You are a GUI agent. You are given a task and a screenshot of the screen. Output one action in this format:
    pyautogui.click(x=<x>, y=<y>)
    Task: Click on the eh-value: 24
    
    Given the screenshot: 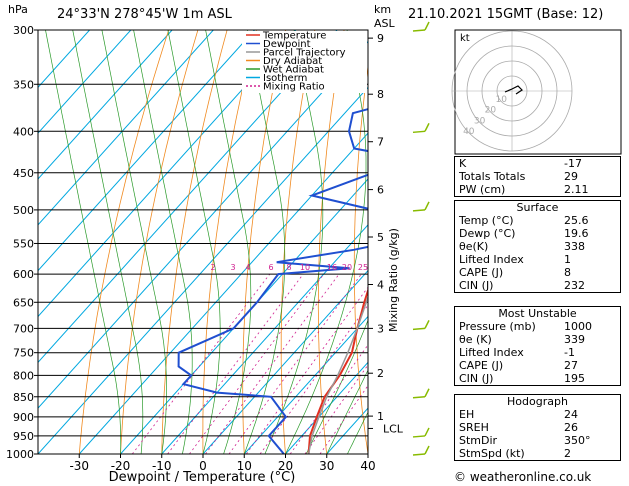 What is the action you would take?
    pyautogui.click(x=571, y=414)
    